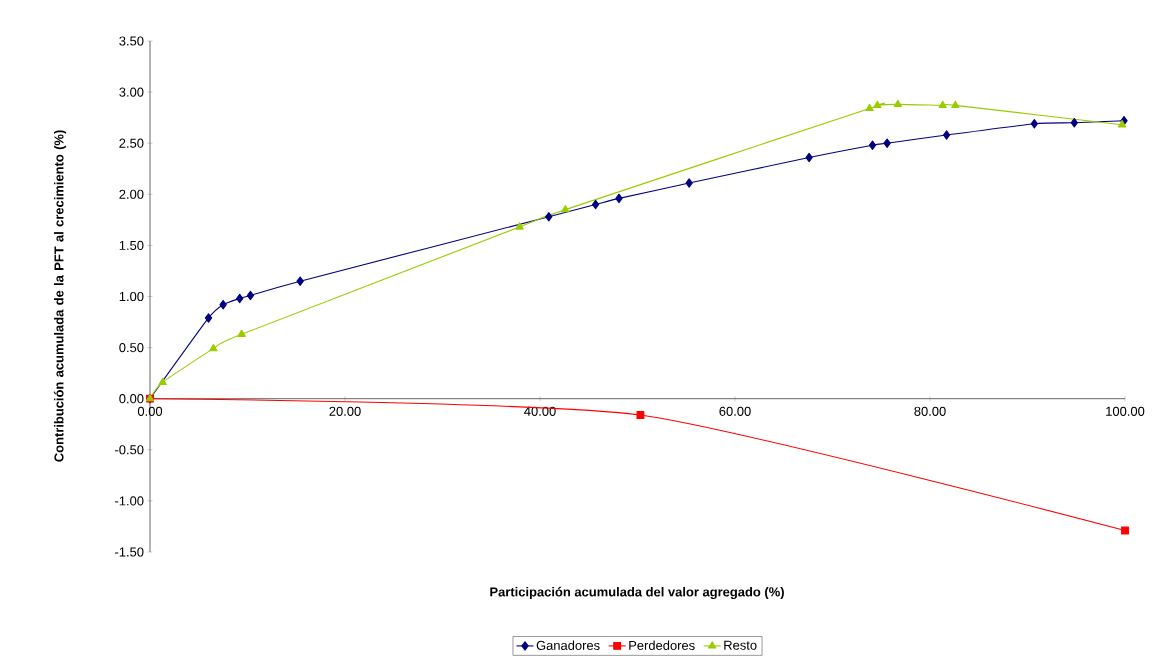 Image resolution: width=1164 pixels, height=671 pixels. Describe the element at coordinates (131, 399) in the screenshot. I see `y-tick-label: 0.00` at that location.